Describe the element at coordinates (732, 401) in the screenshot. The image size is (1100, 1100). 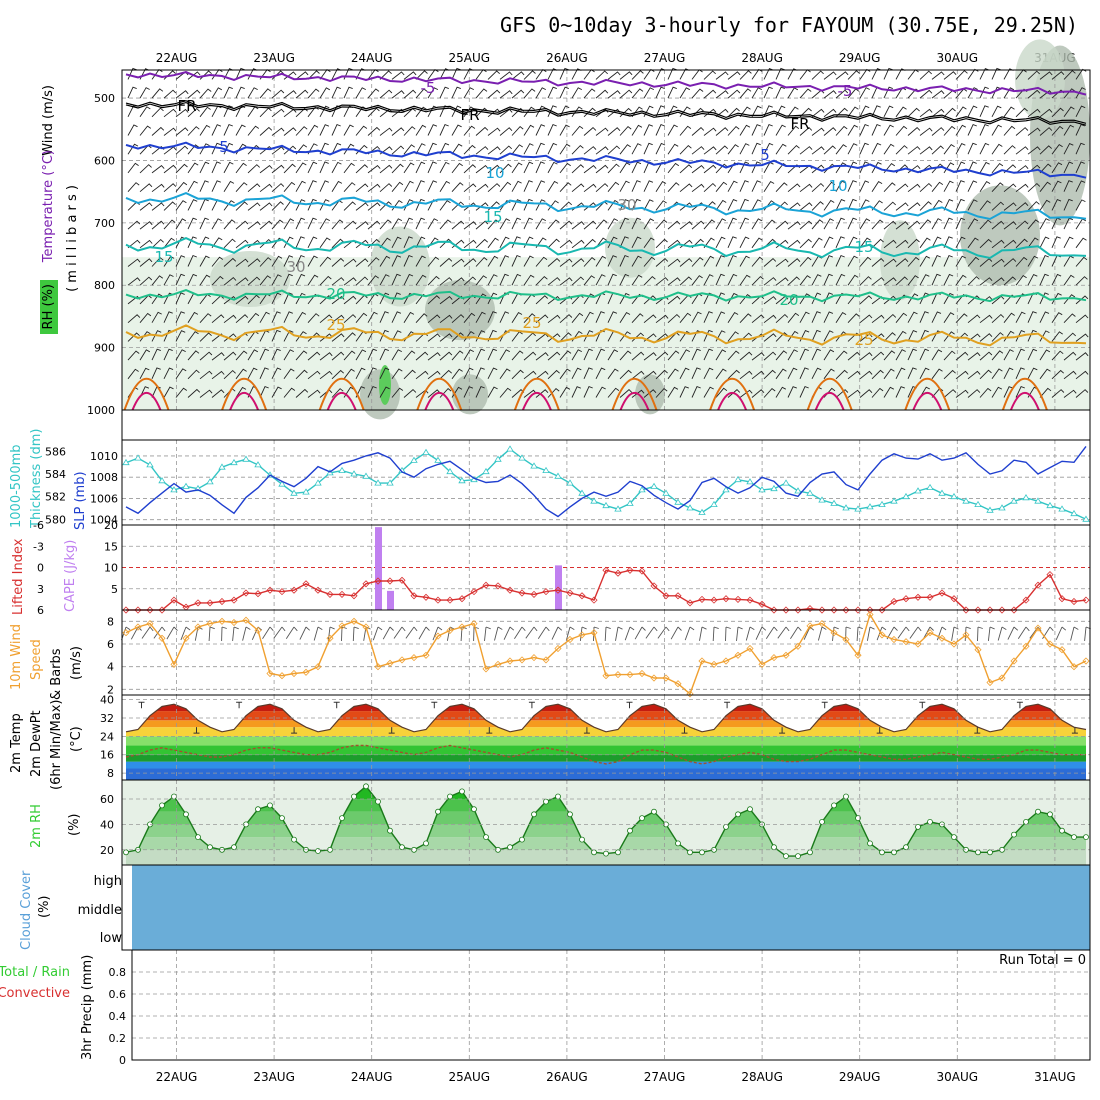
I see `surface-heating-arch-hot` at that location.